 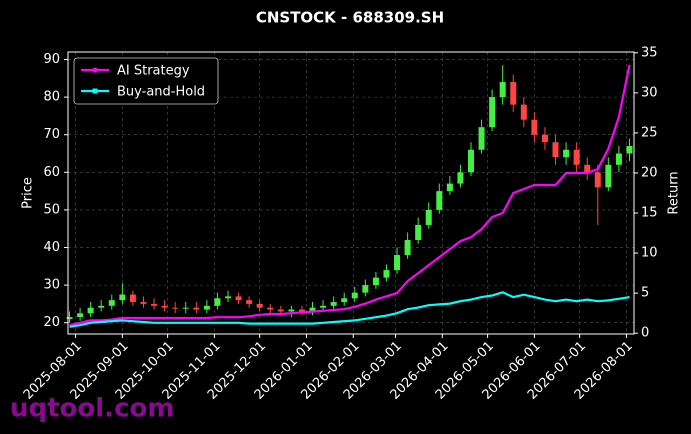 I want to click on y-axis-label: Price, so click(x=28, y=193).